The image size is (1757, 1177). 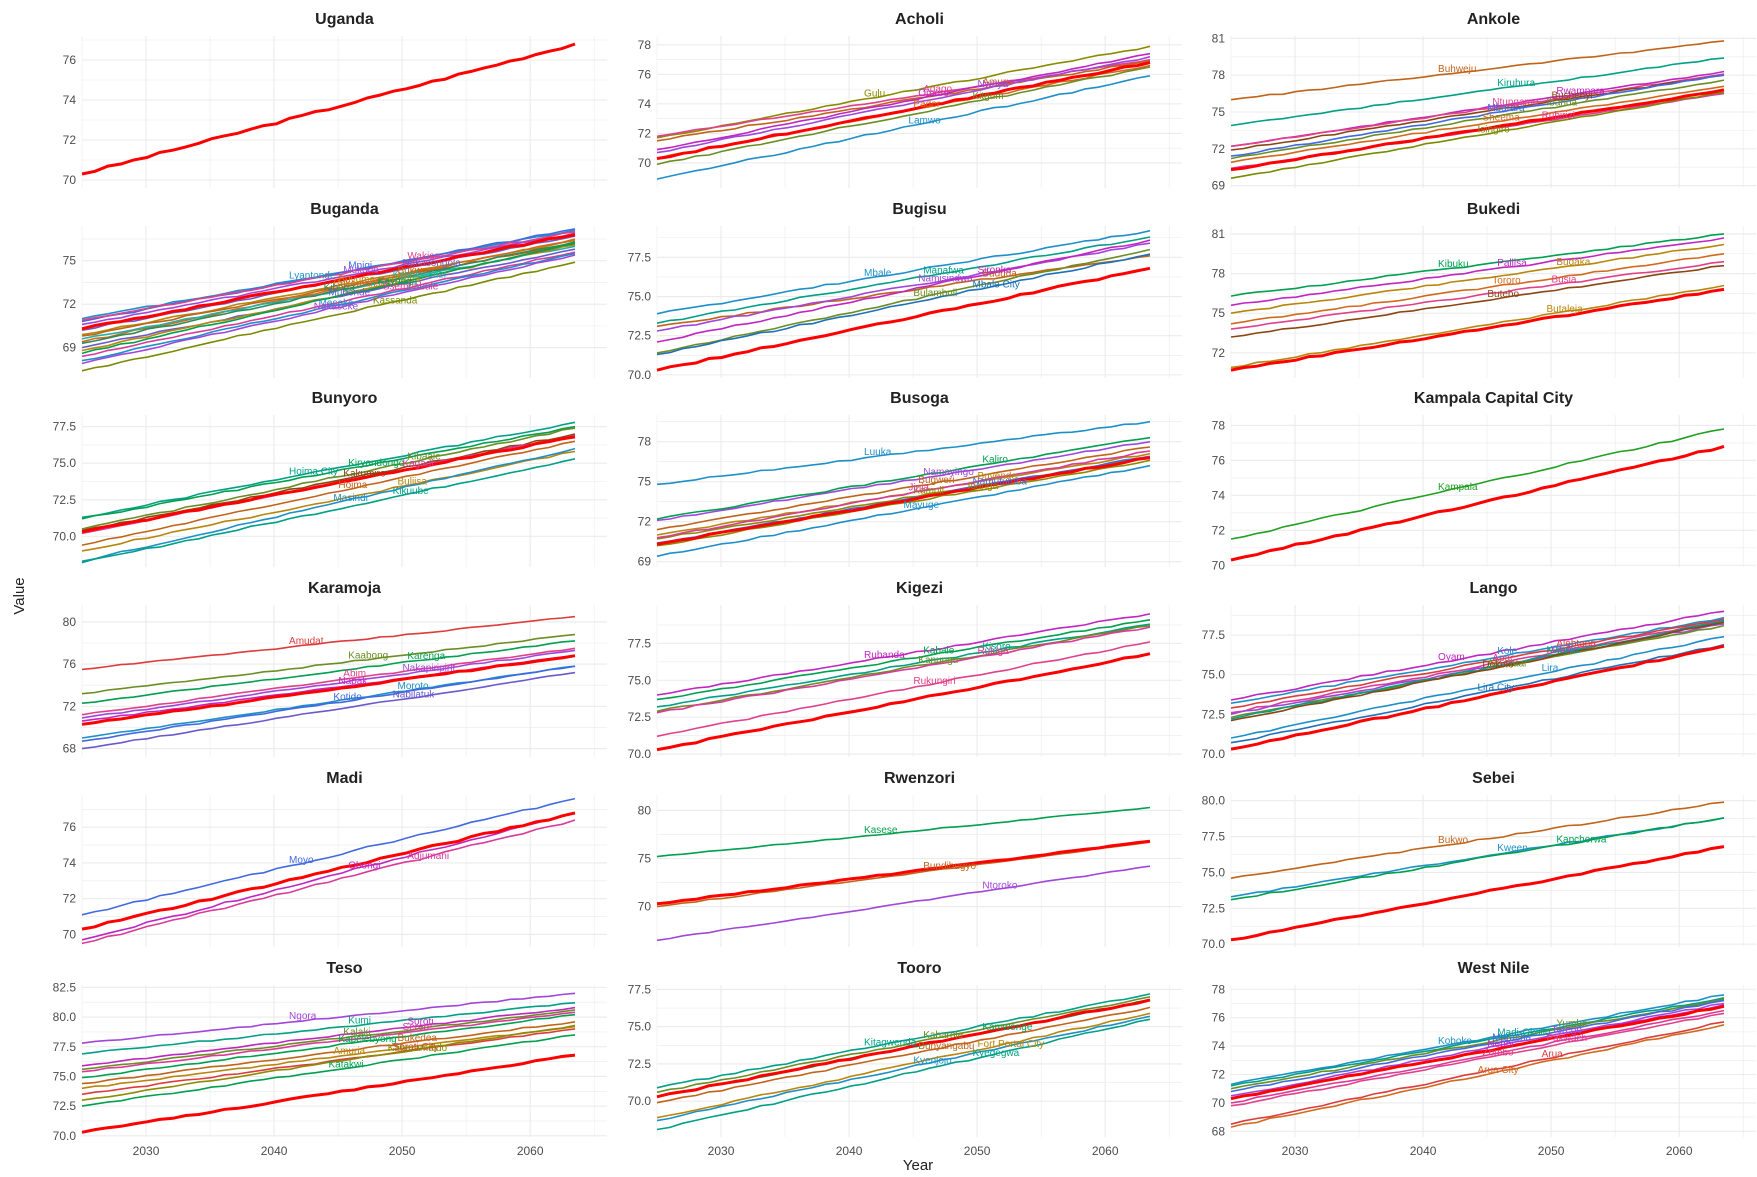 What do you see at coordinates (413, 271) in the screenshot?
I see `series-label: Bukwe` at bounding box center [413, 271].